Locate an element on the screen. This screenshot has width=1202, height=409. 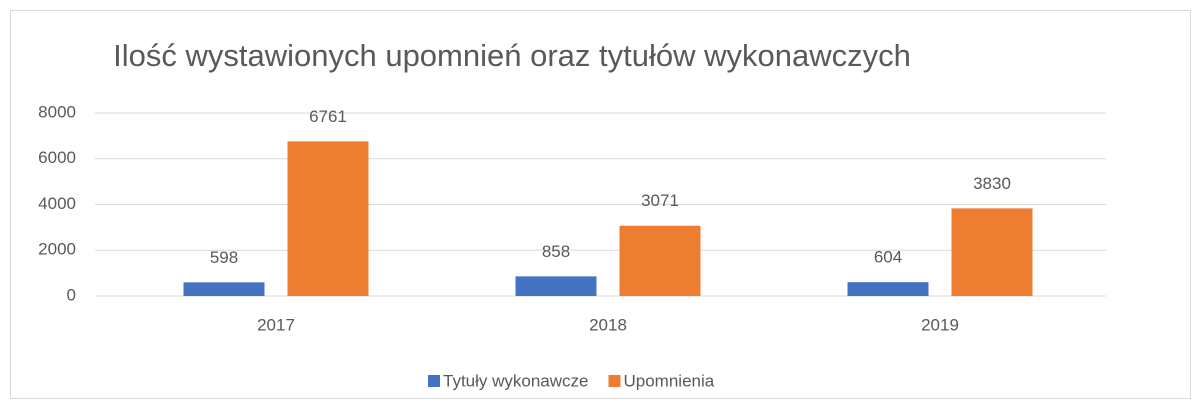
data-label: 858 is located at coordinates (556, 251).